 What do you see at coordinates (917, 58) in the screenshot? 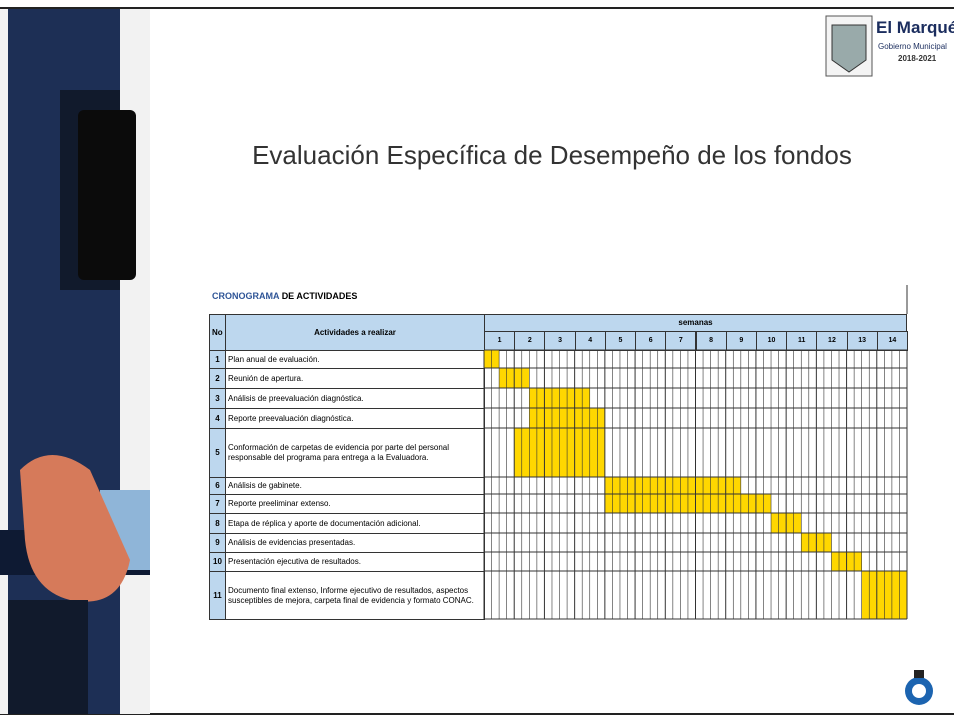
I see `period: 2018-2021` at bounding box center [917, 58].